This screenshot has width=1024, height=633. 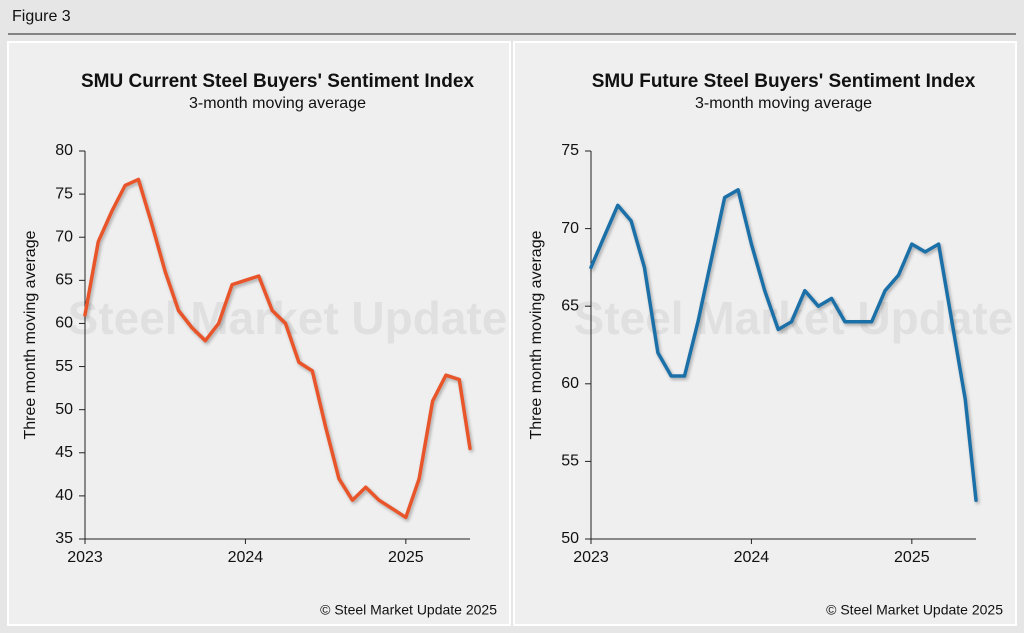 I want to click on y-tick-label: 40, so click(x=64, y=495).